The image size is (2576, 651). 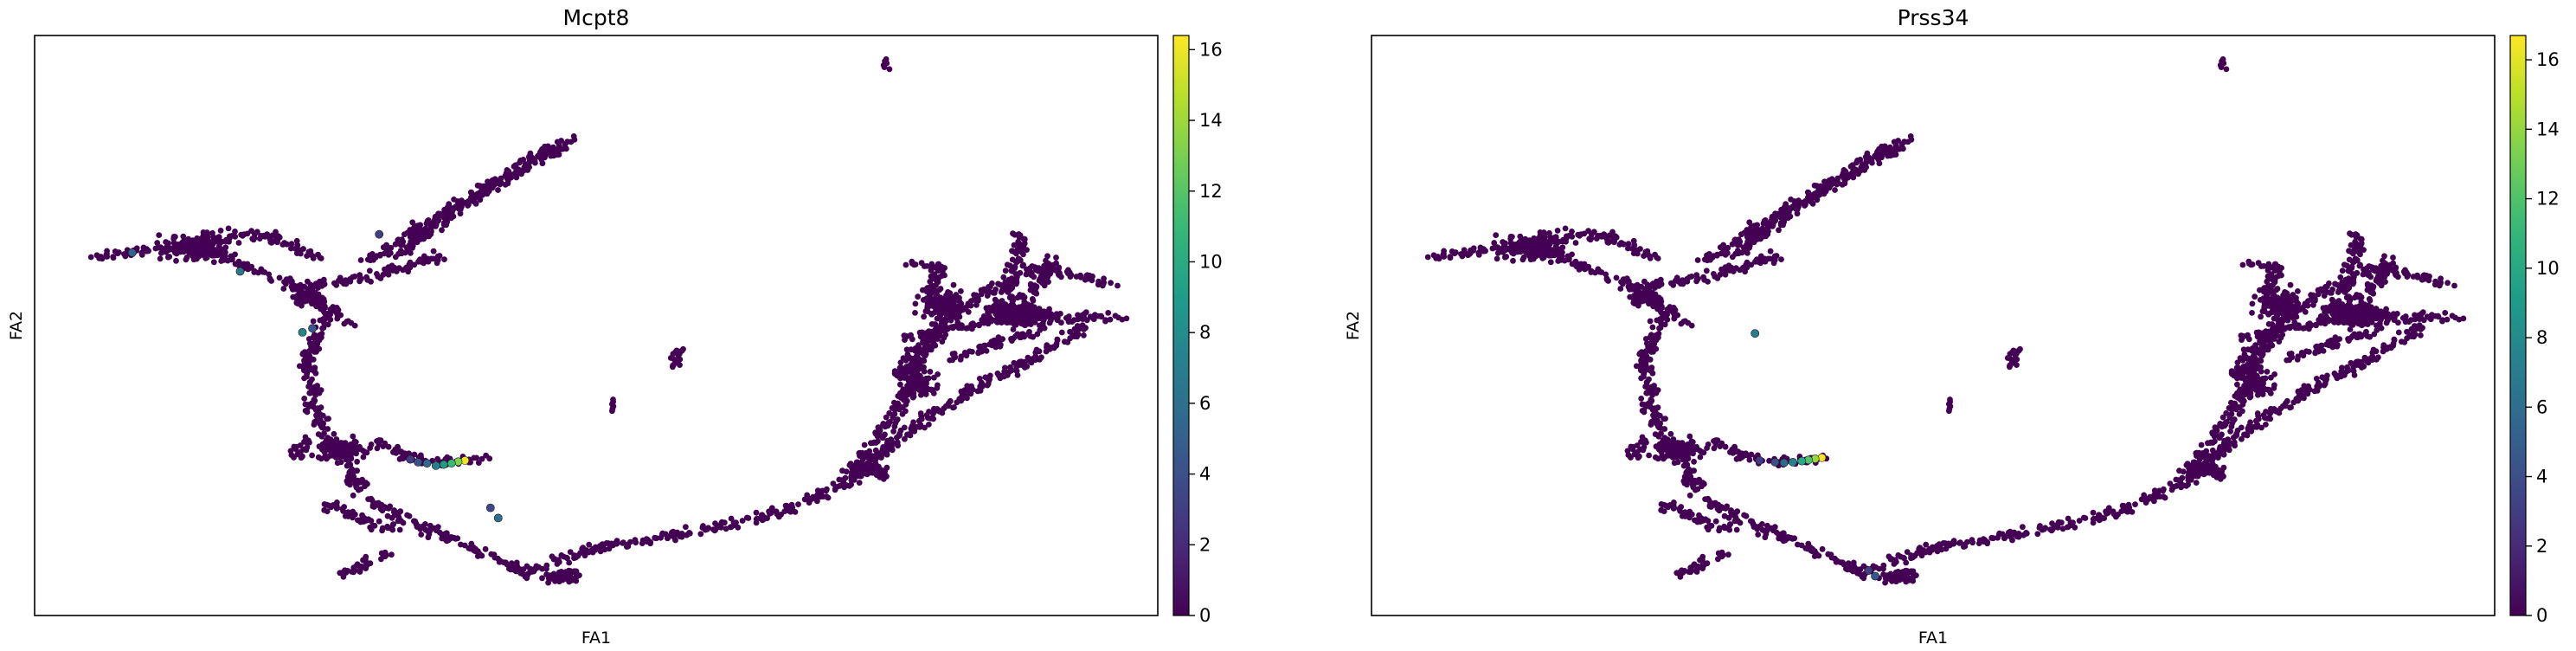 What do you see at coordinates (380, 234) in the screenshot?
I see `expressing-cell-point` at bounding box center [380, 234].